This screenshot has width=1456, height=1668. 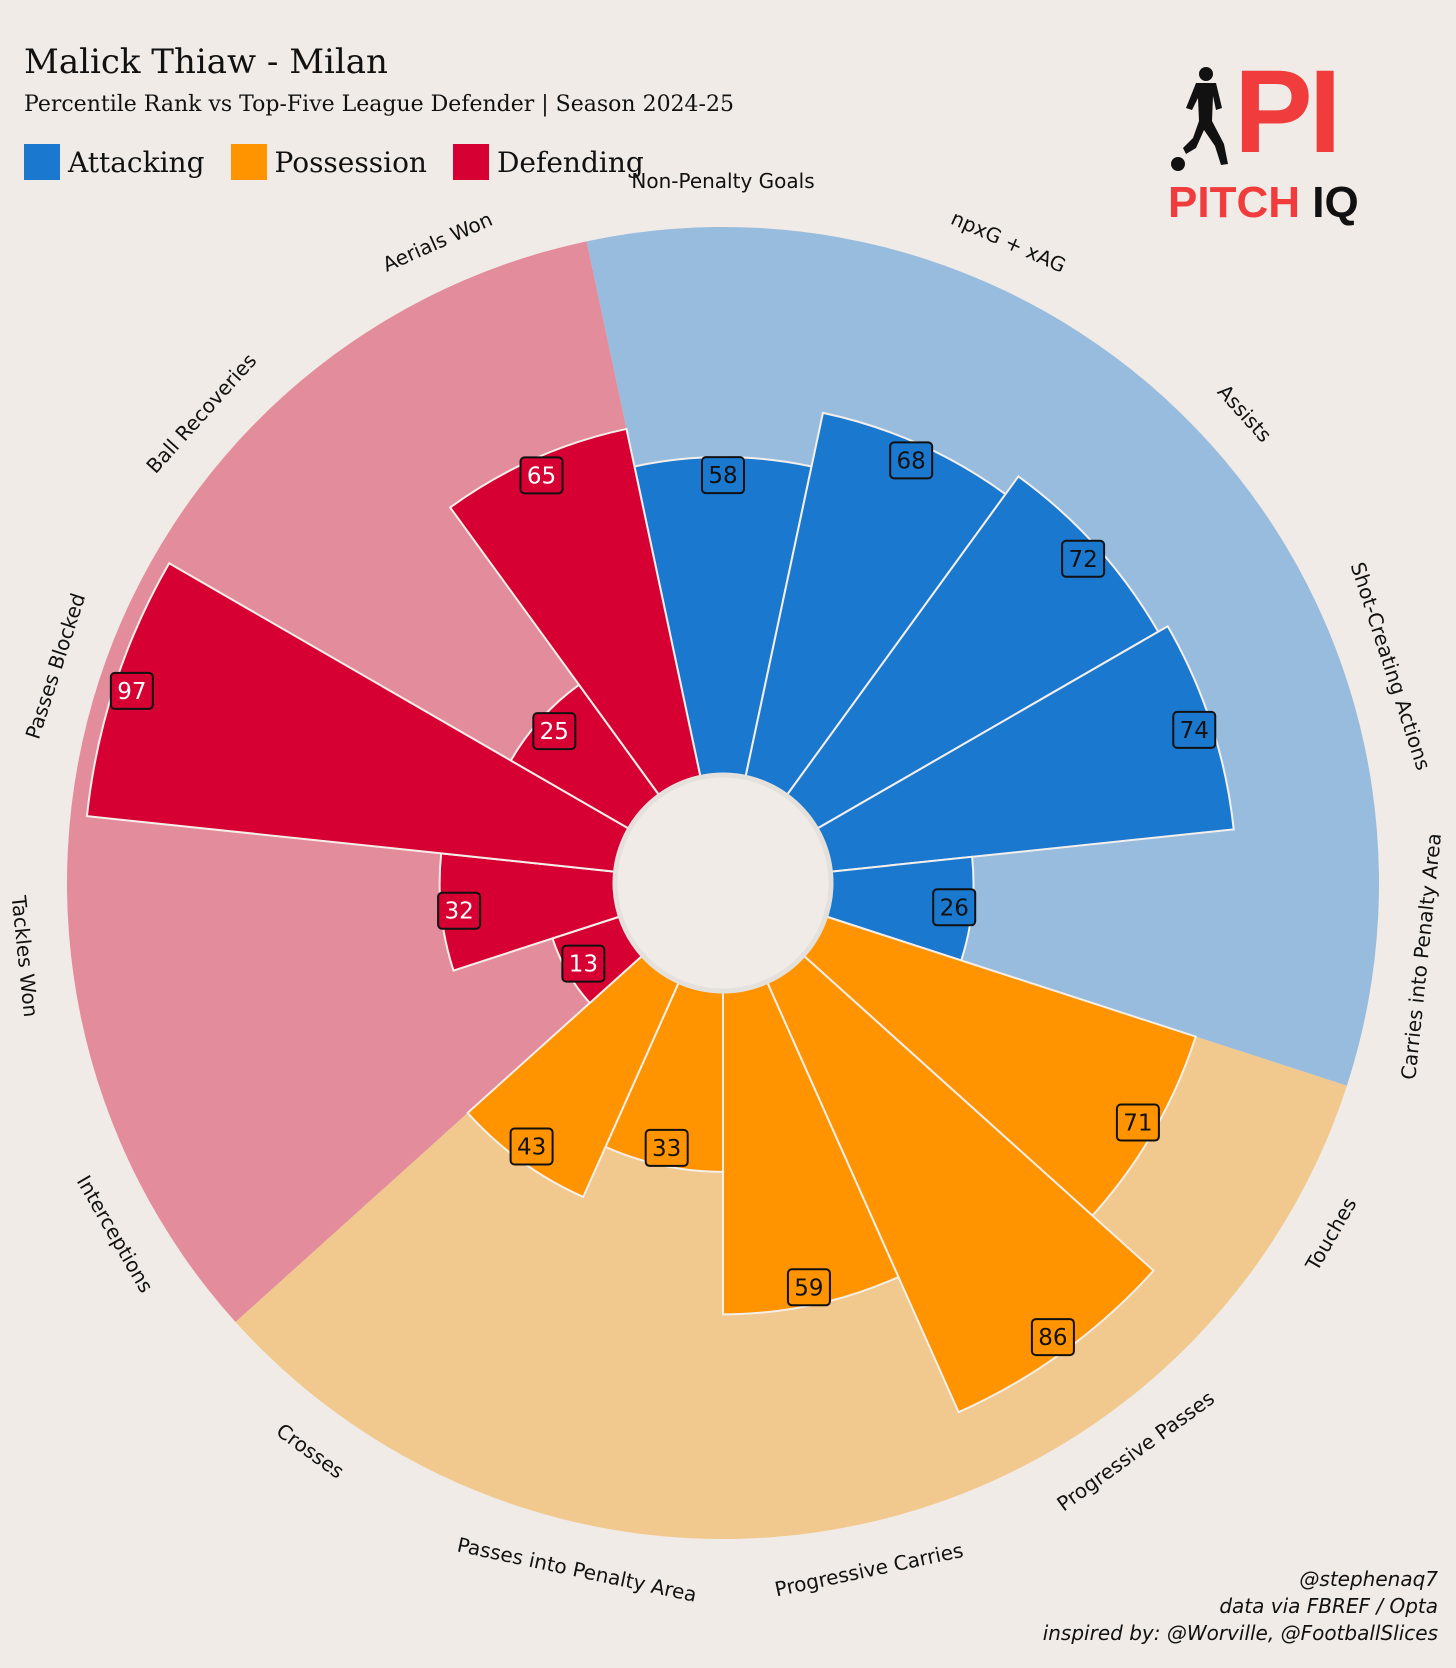 I want to click on value-text: 43, so click(x=531, y=1147).